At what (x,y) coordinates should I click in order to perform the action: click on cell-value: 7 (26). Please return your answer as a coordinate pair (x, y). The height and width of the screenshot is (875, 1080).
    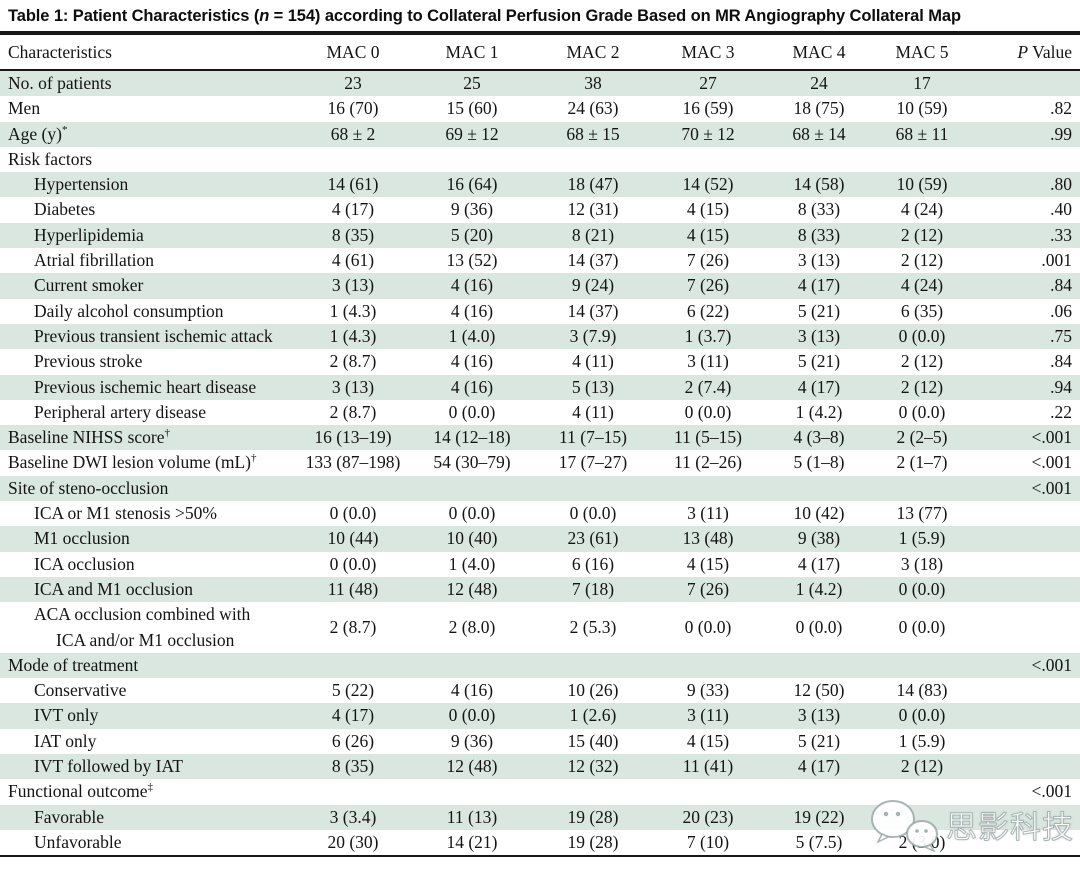
    Looking at the image, I should click on (708, 260).